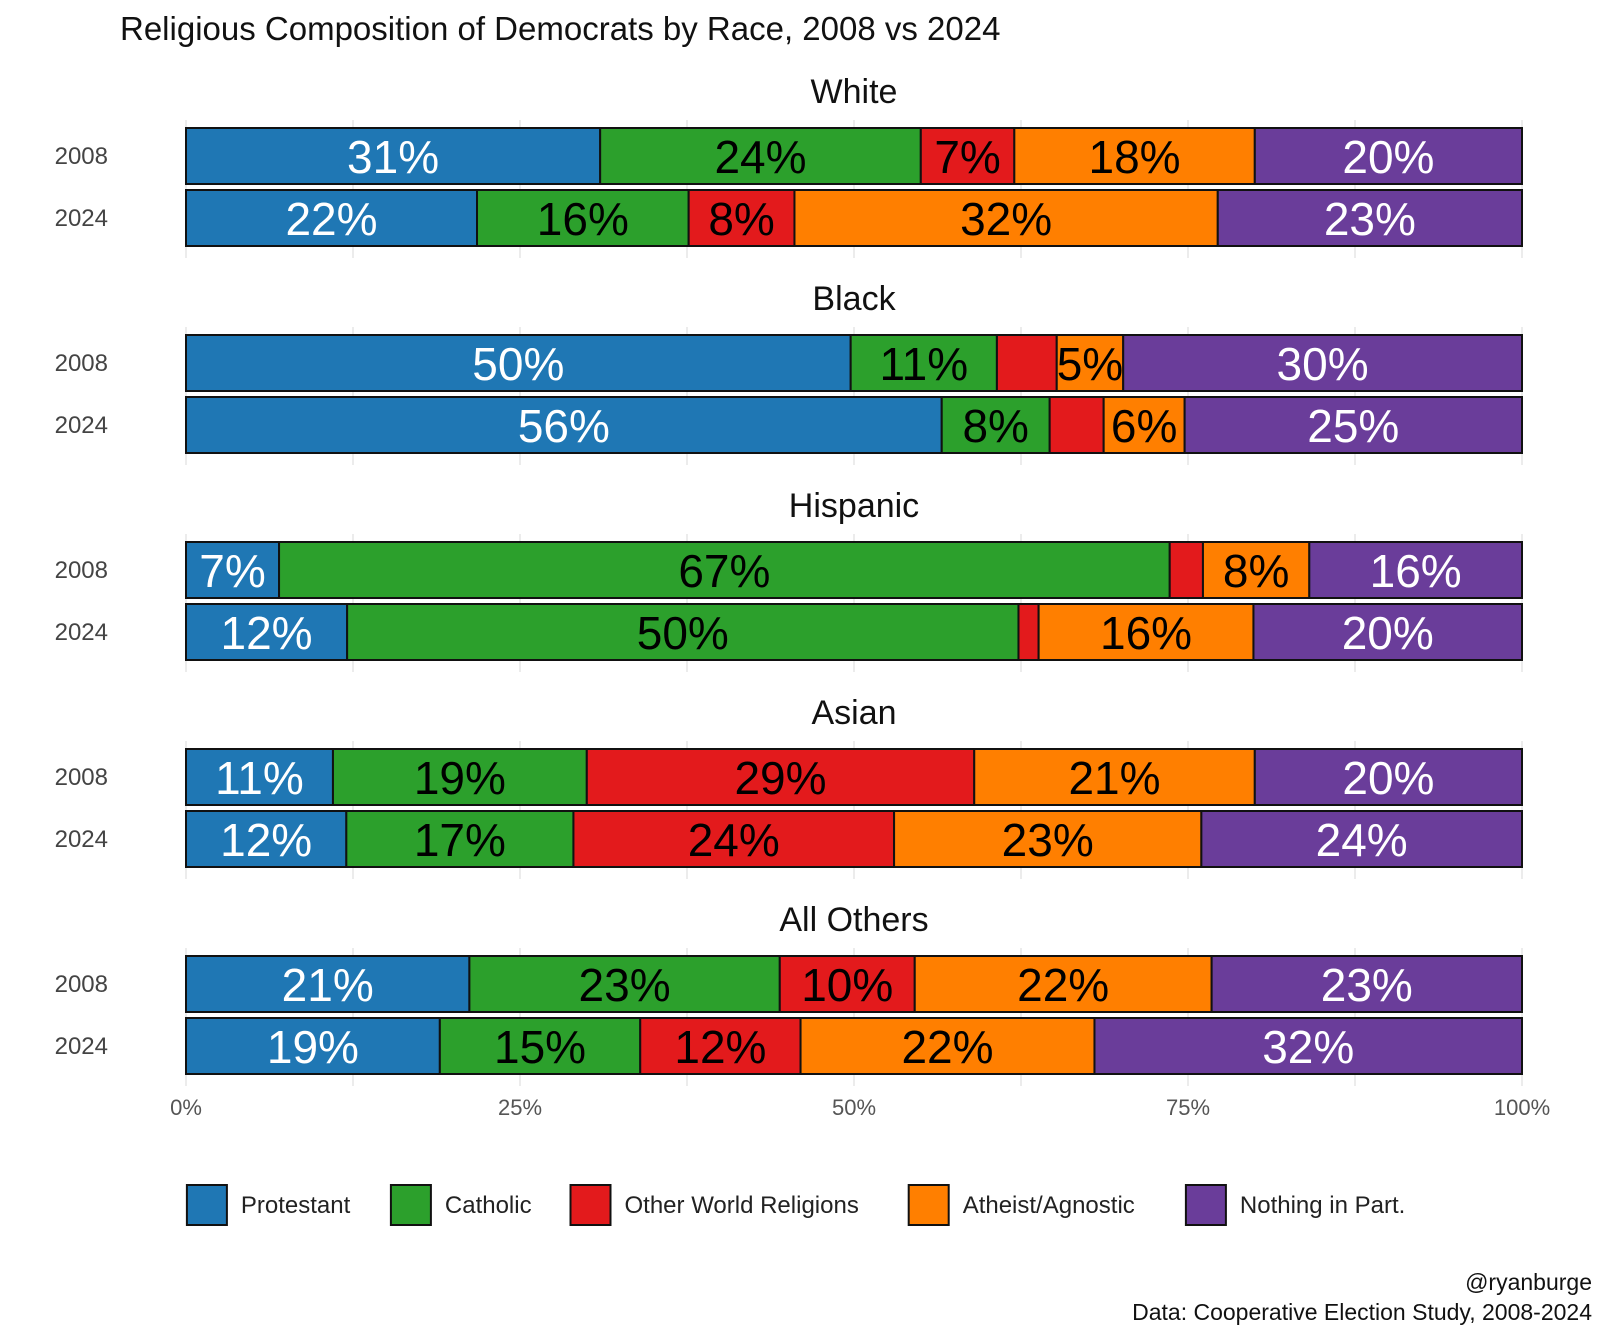 Image resolution: width=1600 pixels, height=1334 pixels. I want to click on x-tick-label: 25%, so click(520, 1107).